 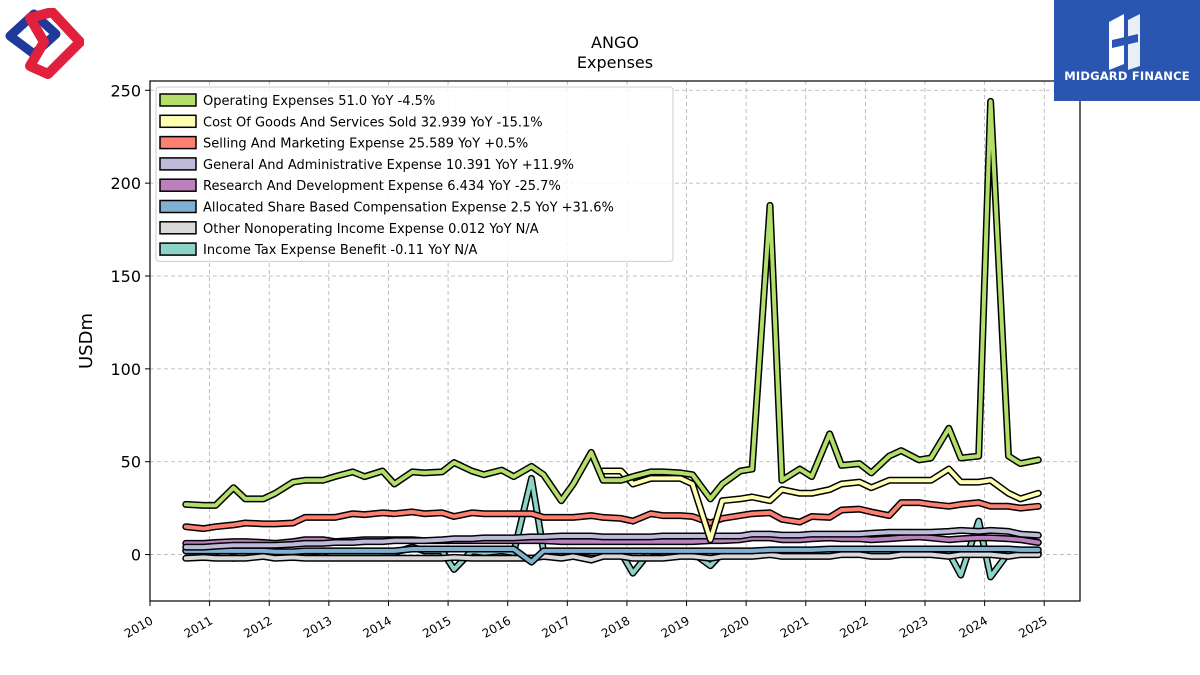 I want to click on y-axis-label: USDm, so click(x=86, y=341).